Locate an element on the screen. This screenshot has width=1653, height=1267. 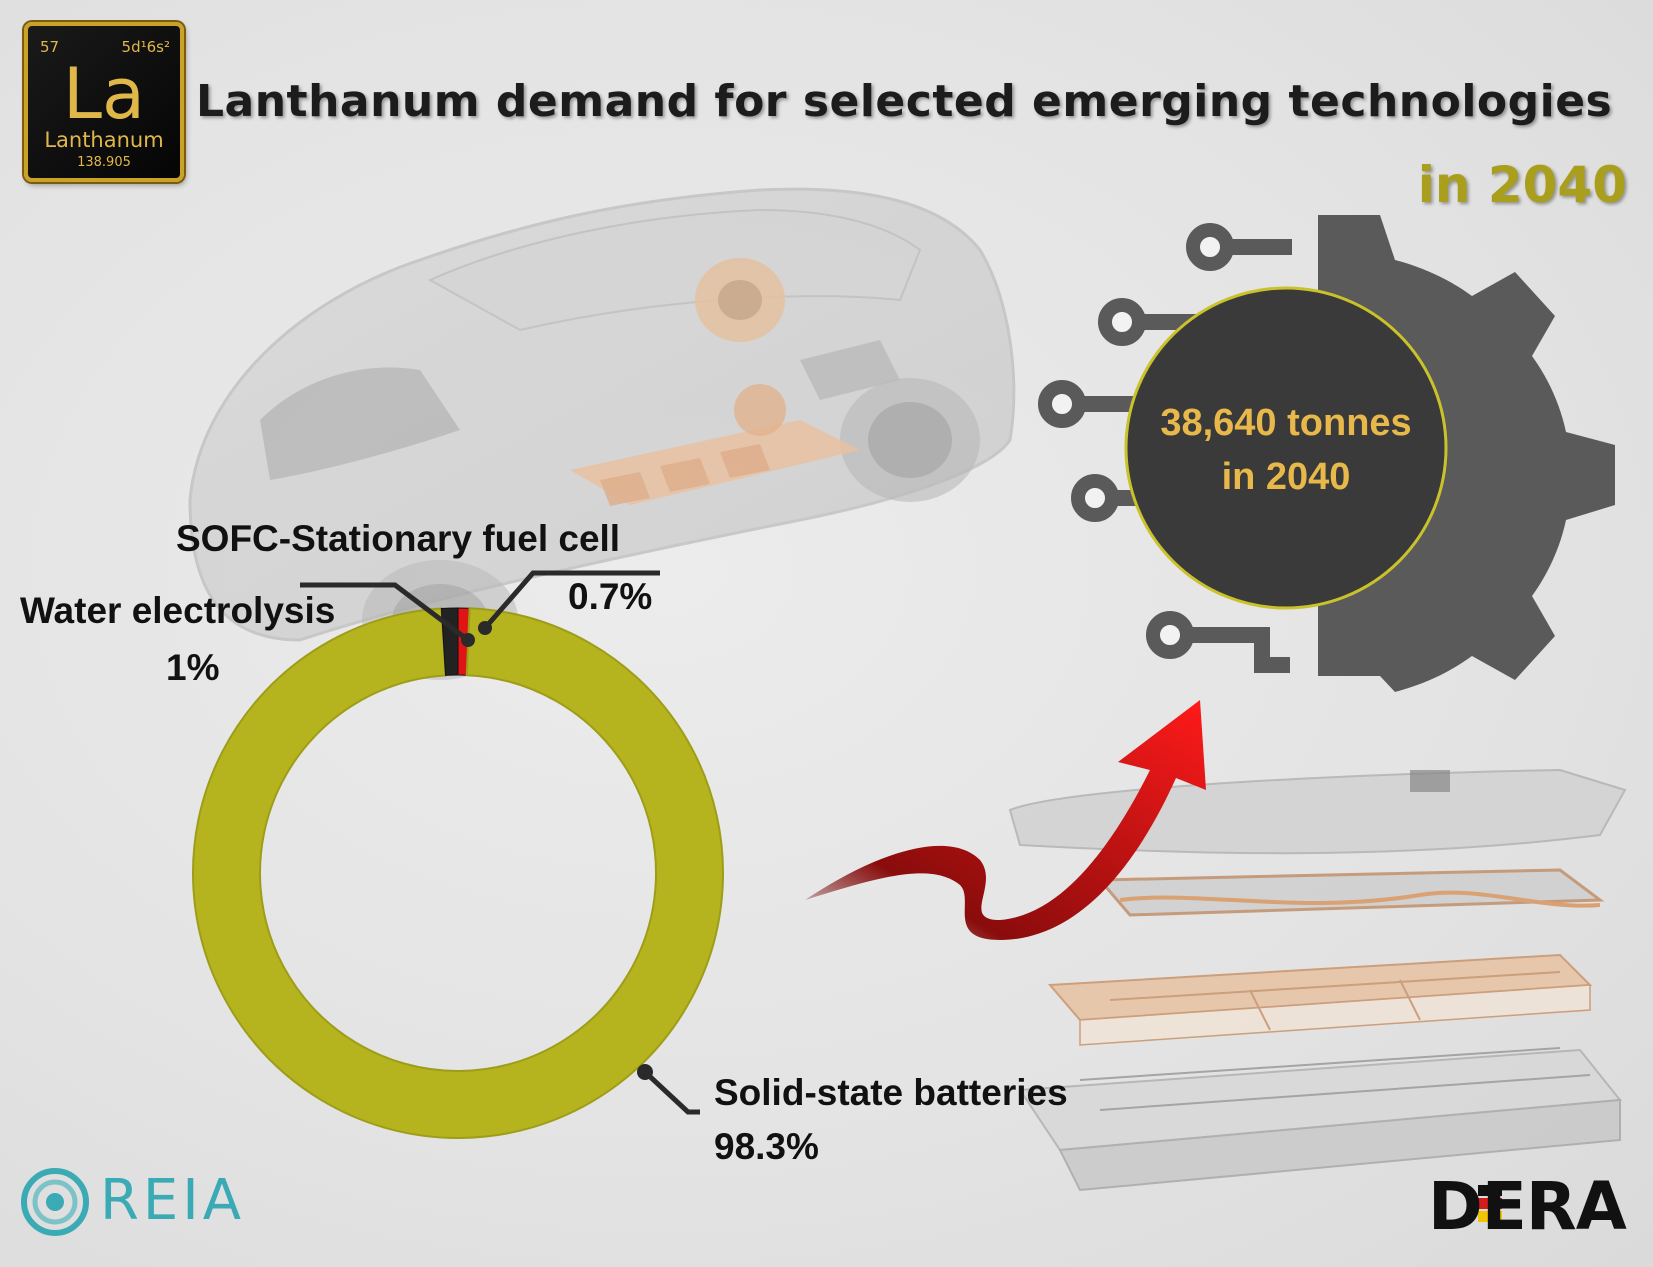
leader-line-solid-state is located at coordinates (671, 1092).